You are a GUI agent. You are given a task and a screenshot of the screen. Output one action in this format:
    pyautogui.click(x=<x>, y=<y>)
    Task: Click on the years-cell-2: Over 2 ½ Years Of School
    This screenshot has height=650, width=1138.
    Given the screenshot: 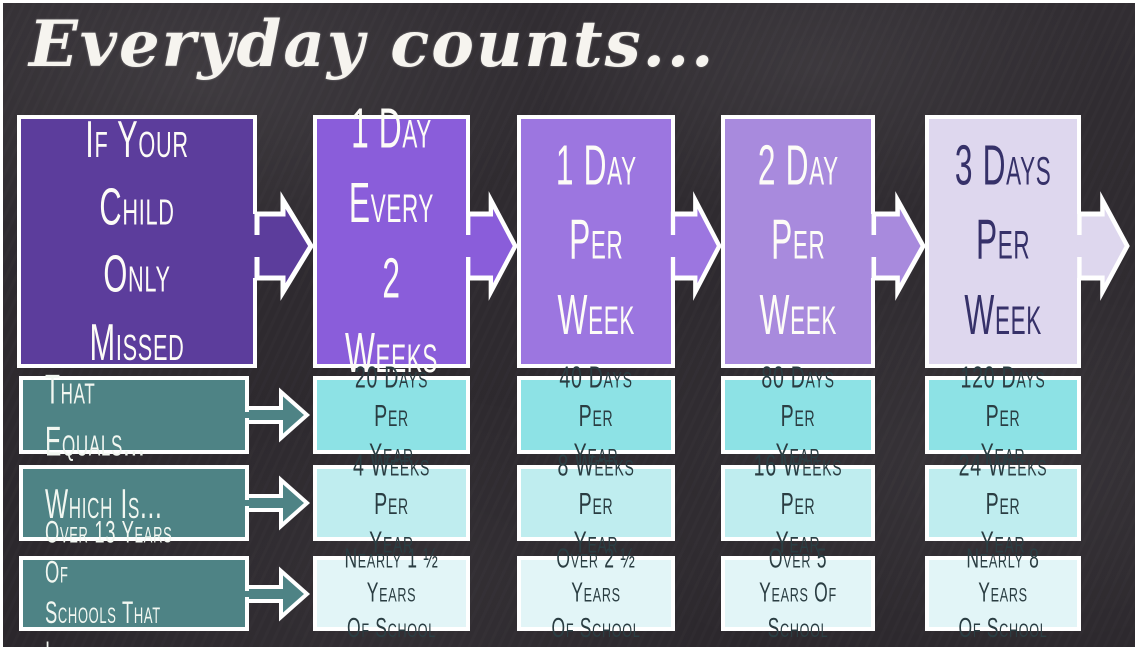 What is the action you would take?
    pyautogui.click(x=596, y=593)
    